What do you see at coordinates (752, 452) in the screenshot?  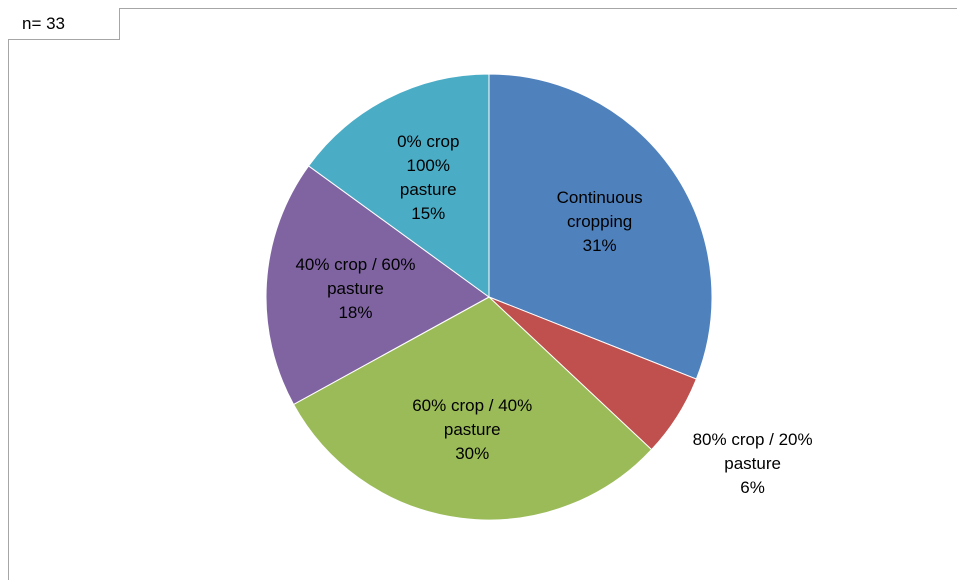 I see `category-label: 80% crop / 20% pasture` at bounding box center [752, 452].